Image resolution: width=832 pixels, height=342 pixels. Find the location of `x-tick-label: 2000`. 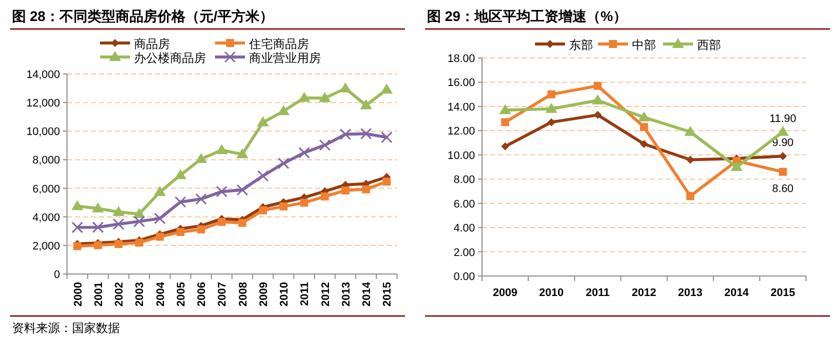

x-tick-label: 2000 is located at coordinates (78, 294).